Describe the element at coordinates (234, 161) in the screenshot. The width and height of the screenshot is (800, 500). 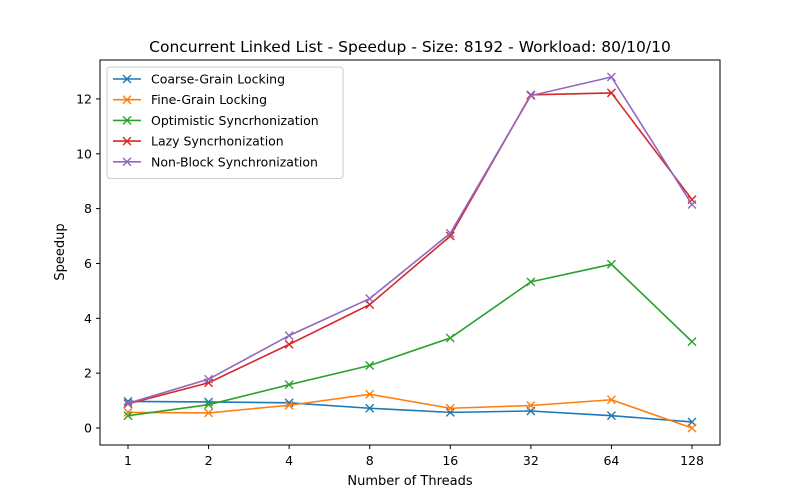
I see `legend-label: Non-Block Synchronization` at that location.